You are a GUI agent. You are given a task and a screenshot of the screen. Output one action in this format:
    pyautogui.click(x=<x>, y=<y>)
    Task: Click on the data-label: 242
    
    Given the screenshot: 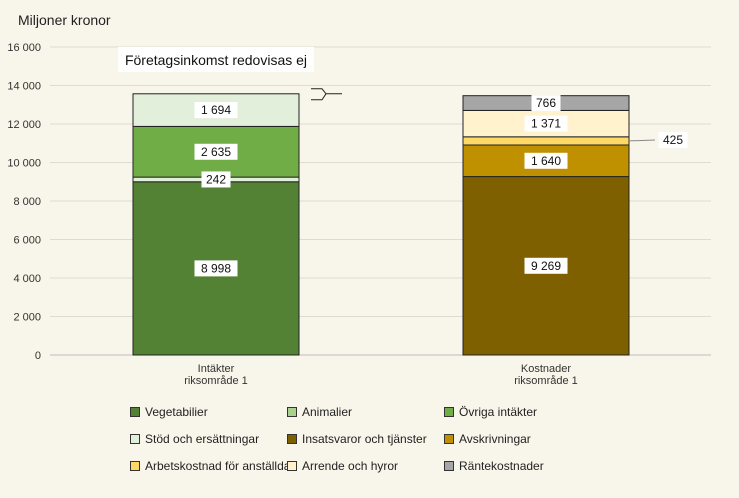 What is the action you would take?
    pyautogui.click(x=216, y=179)
    